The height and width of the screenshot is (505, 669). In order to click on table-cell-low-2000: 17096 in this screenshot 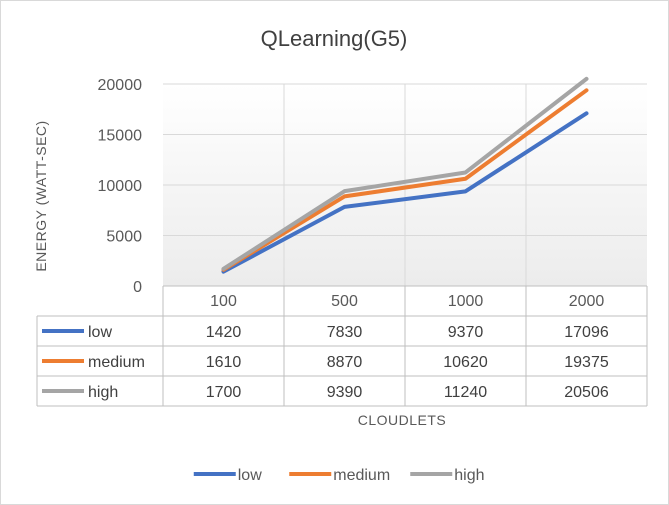, I will do `click(586, 332)`.